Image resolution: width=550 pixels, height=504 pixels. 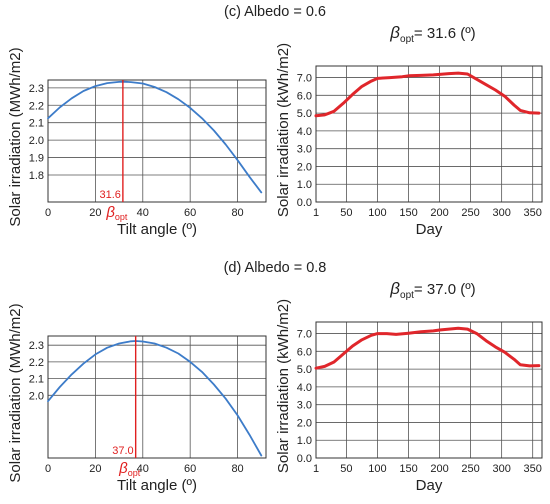 What do you see at coordinates (36, 141) in the screenshot?
I see `c-tilt-y-tick-label: 2.0` at bounding box center [36, 141].